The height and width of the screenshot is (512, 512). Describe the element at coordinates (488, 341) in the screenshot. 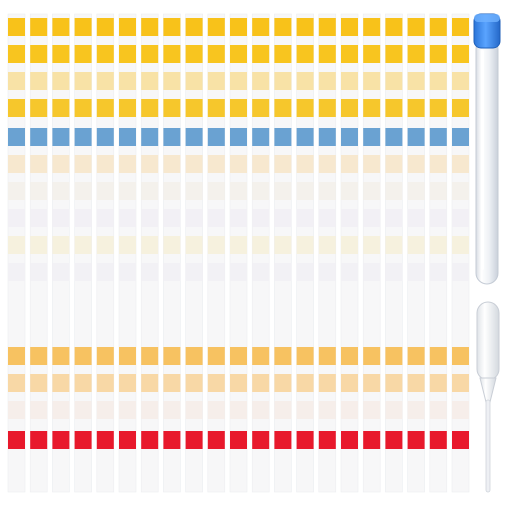

I see `pipette-bulb` at that location.